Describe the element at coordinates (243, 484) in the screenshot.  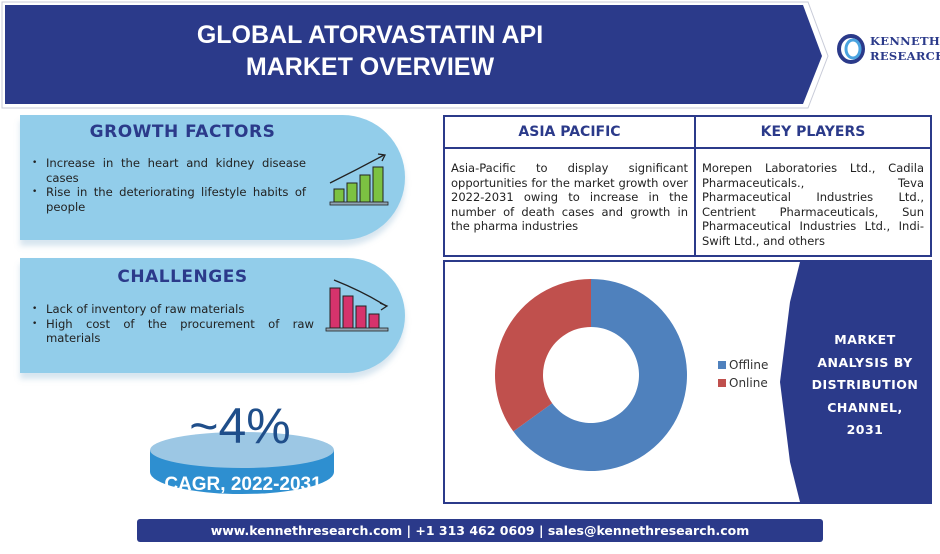
I see `cagr-label: CAGR, 2022-2031` at that location.